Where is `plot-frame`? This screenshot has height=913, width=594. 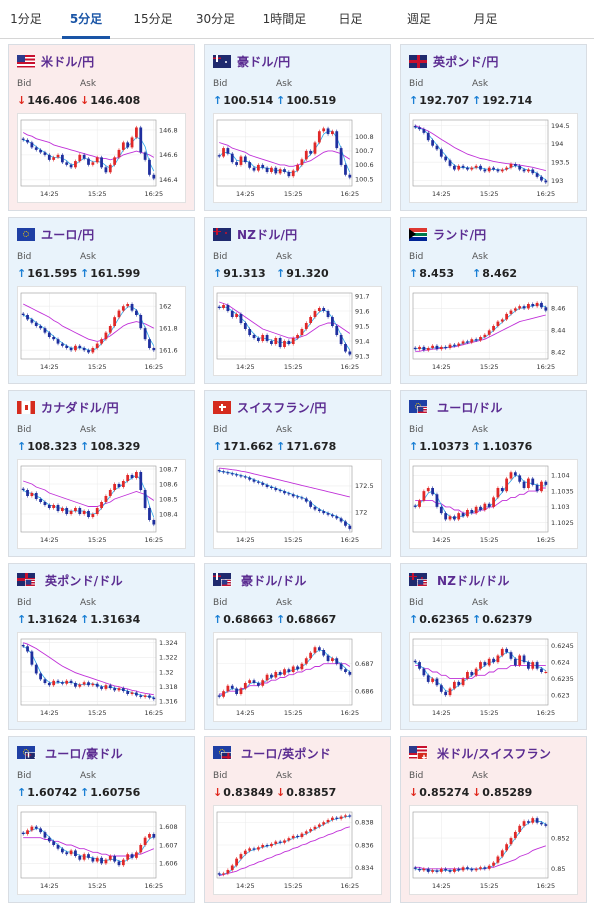 plot-frame is located at coordinates (284, 845).